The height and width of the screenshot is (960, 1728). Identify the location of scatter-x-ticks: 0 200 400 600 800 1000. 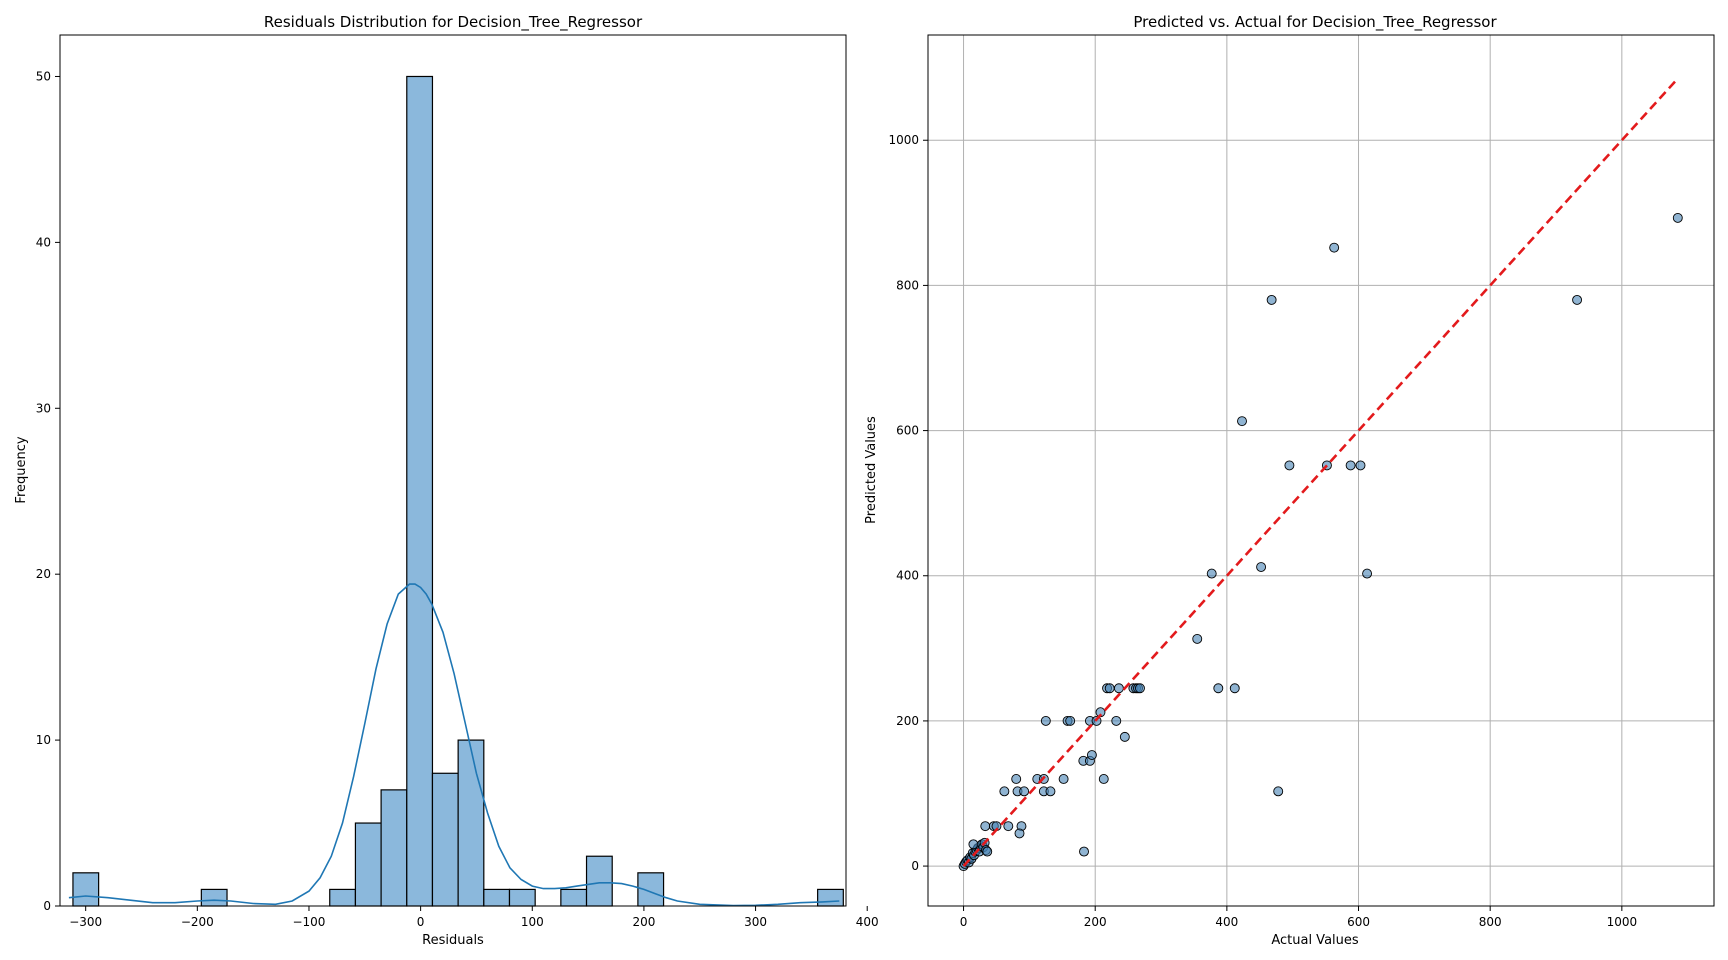
(1298, 917).